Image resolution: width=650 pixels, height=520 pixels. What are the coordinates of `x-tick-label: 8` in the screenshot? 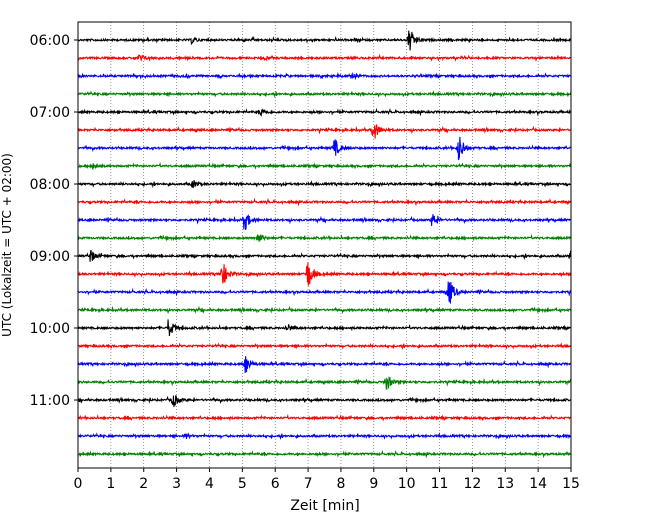 It's located at (340, 484).